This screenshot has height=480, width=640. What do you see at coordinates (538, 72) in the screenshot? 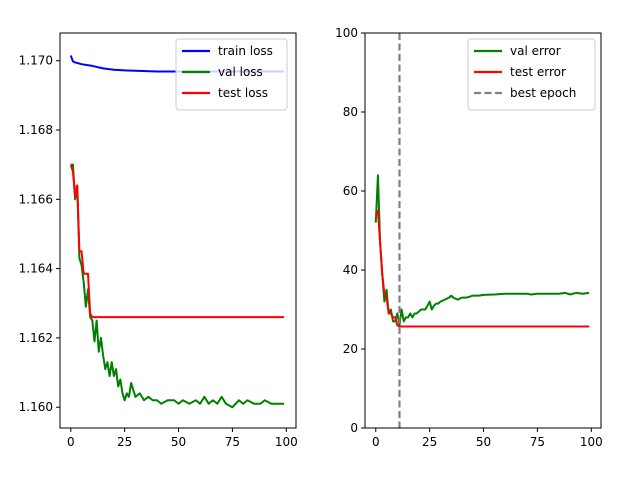
I see `legend-label: test error` at bounding box center [538, 72].